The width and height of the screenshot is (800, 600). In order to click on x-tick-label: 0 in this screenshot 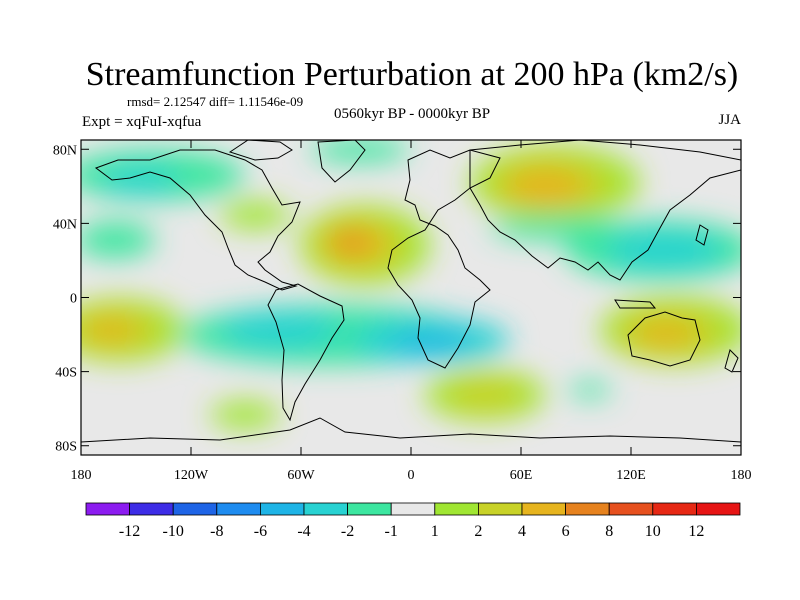, I will do `click(411, 475)`.